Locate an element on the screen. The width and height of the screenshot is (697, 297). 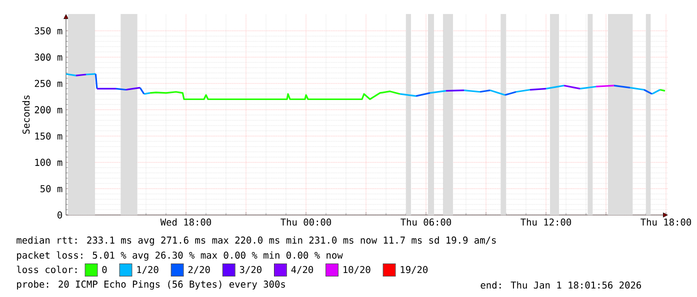
y-tick-label: 0 is located at coordinates (60, 215).